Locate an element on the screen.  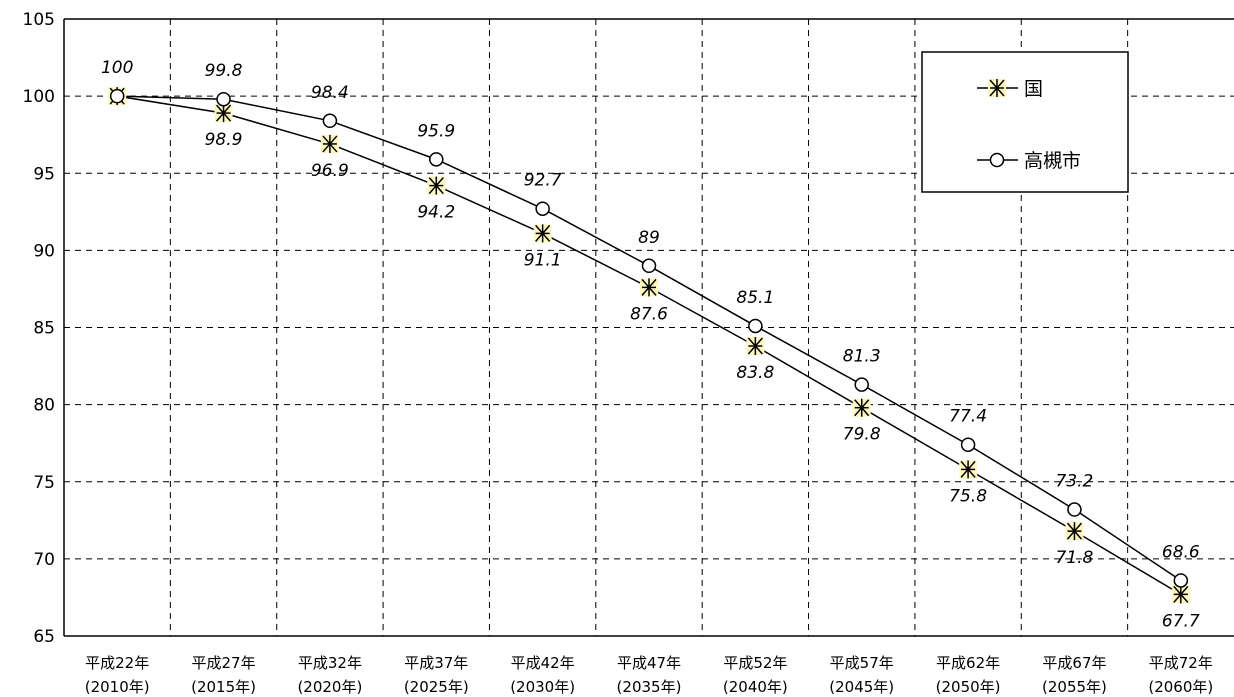
x-tick-line: (2040年) is located at coordinates (755, 687).